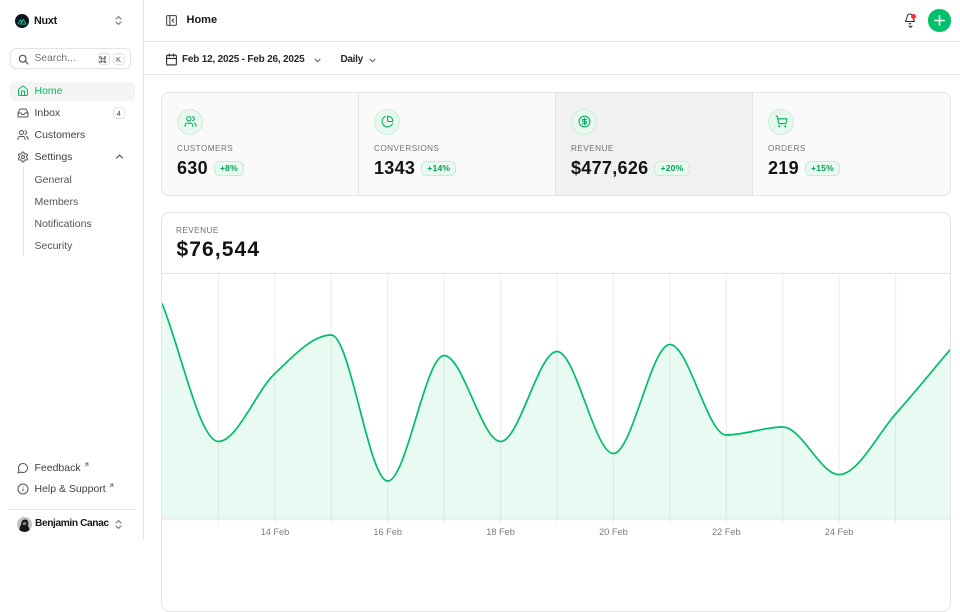  What do you see at coordinates (838, 532) in the screenshot?
I see `svg-text: 24 Feb` at bounding box center [838, 532].